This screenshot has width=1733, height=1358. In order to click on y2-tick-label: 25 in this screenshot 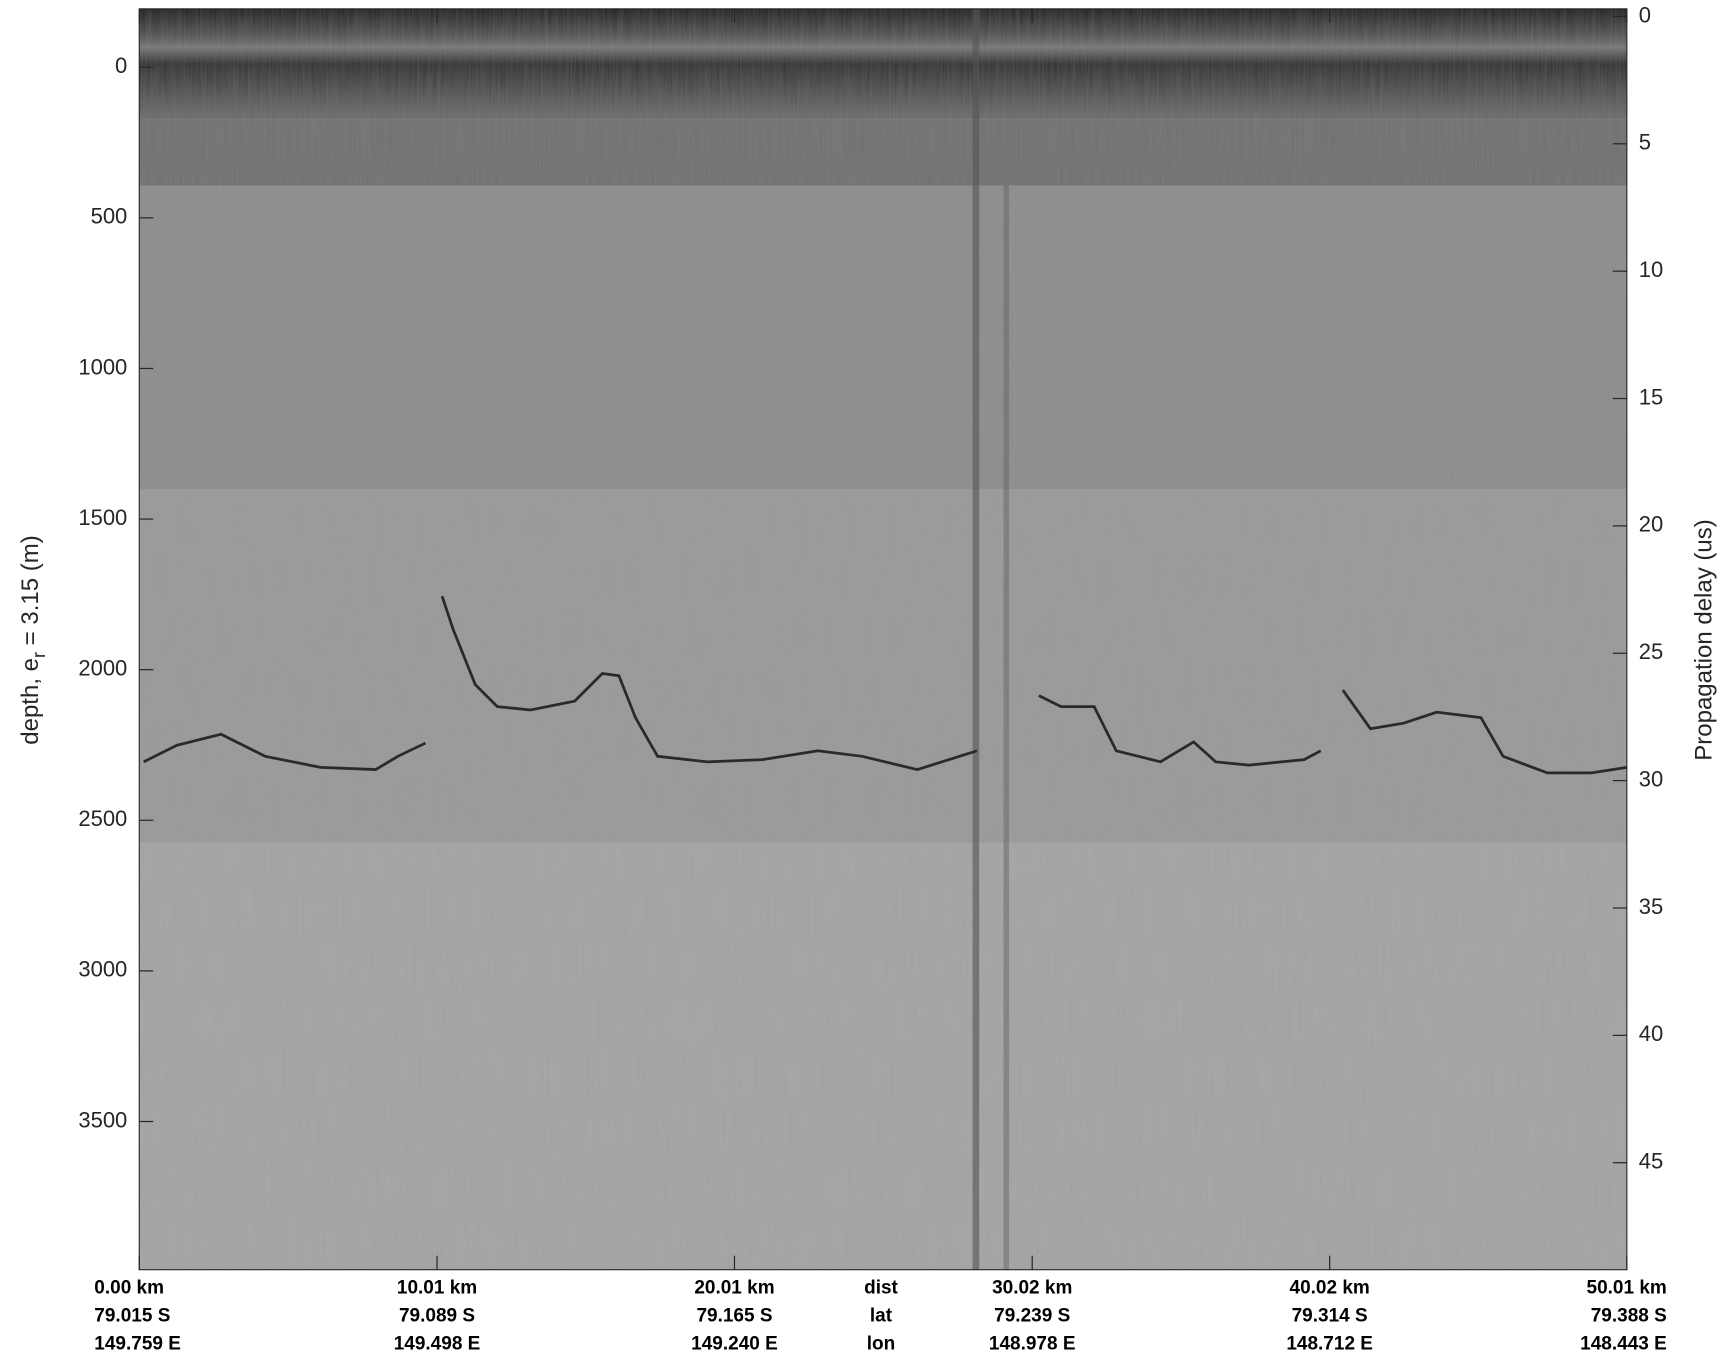, I will do `click(1651, 651)`.